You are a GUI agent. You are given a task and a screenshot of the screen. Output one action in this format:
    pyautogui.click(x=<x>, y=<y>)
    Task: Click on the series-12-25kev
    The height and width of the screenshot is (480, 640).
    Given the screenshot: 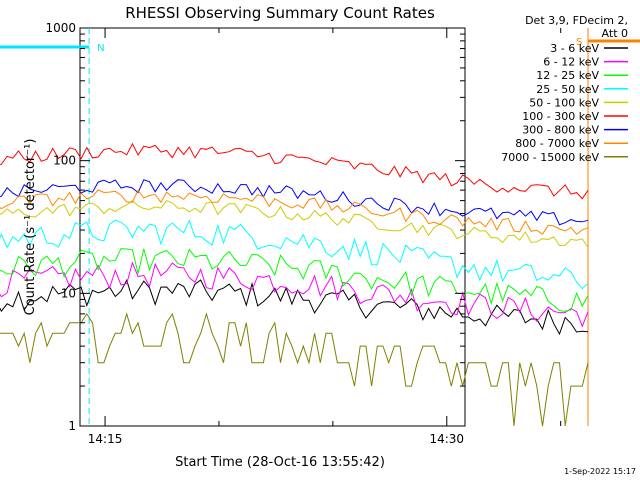 What is the action you would take?
    pyautogui.click(x=294, y=280)
    